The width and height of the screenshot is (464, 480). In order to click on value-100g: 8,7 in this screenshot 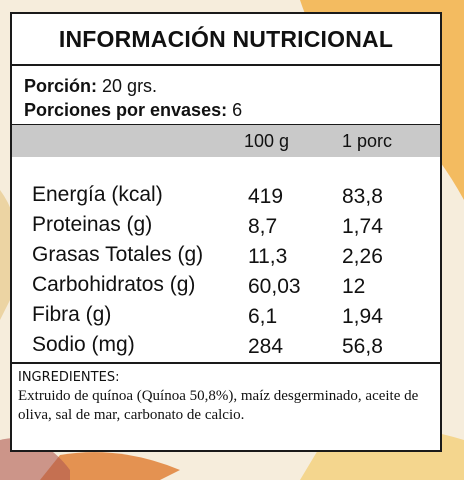, I will do `click(263, 226)`.